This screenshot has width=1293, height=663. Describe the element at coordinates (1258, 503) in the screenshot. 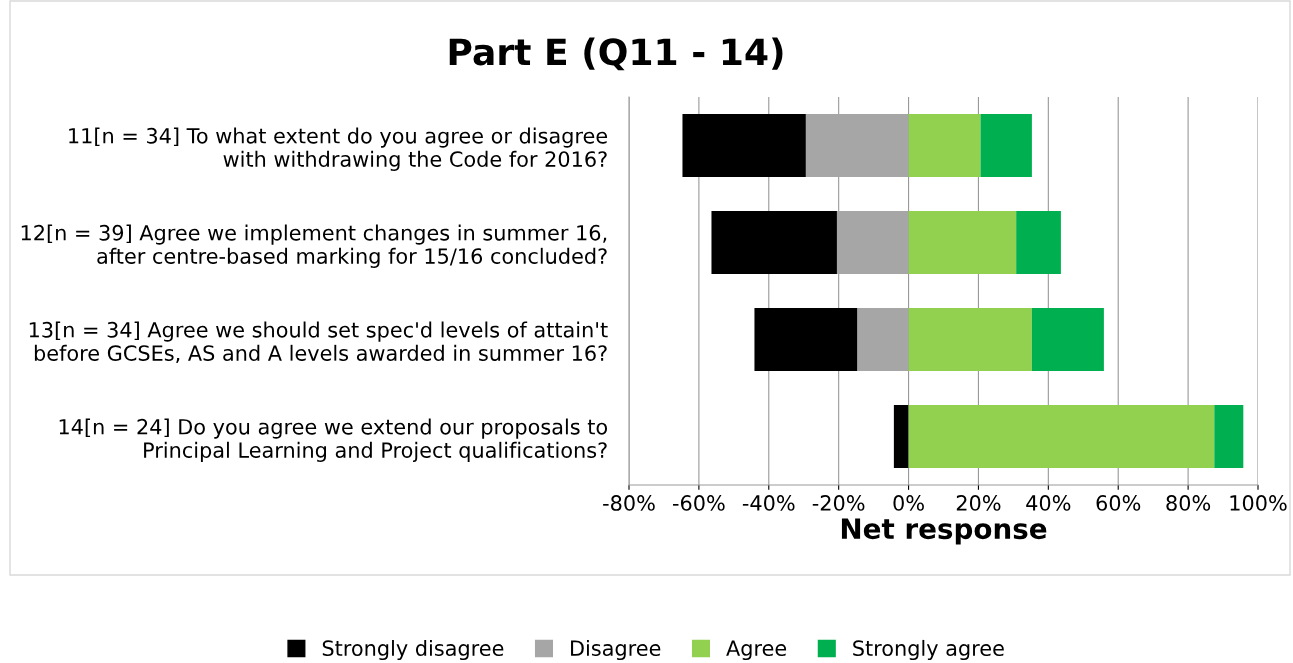

I see `x-tick-label: 100%` at that location.